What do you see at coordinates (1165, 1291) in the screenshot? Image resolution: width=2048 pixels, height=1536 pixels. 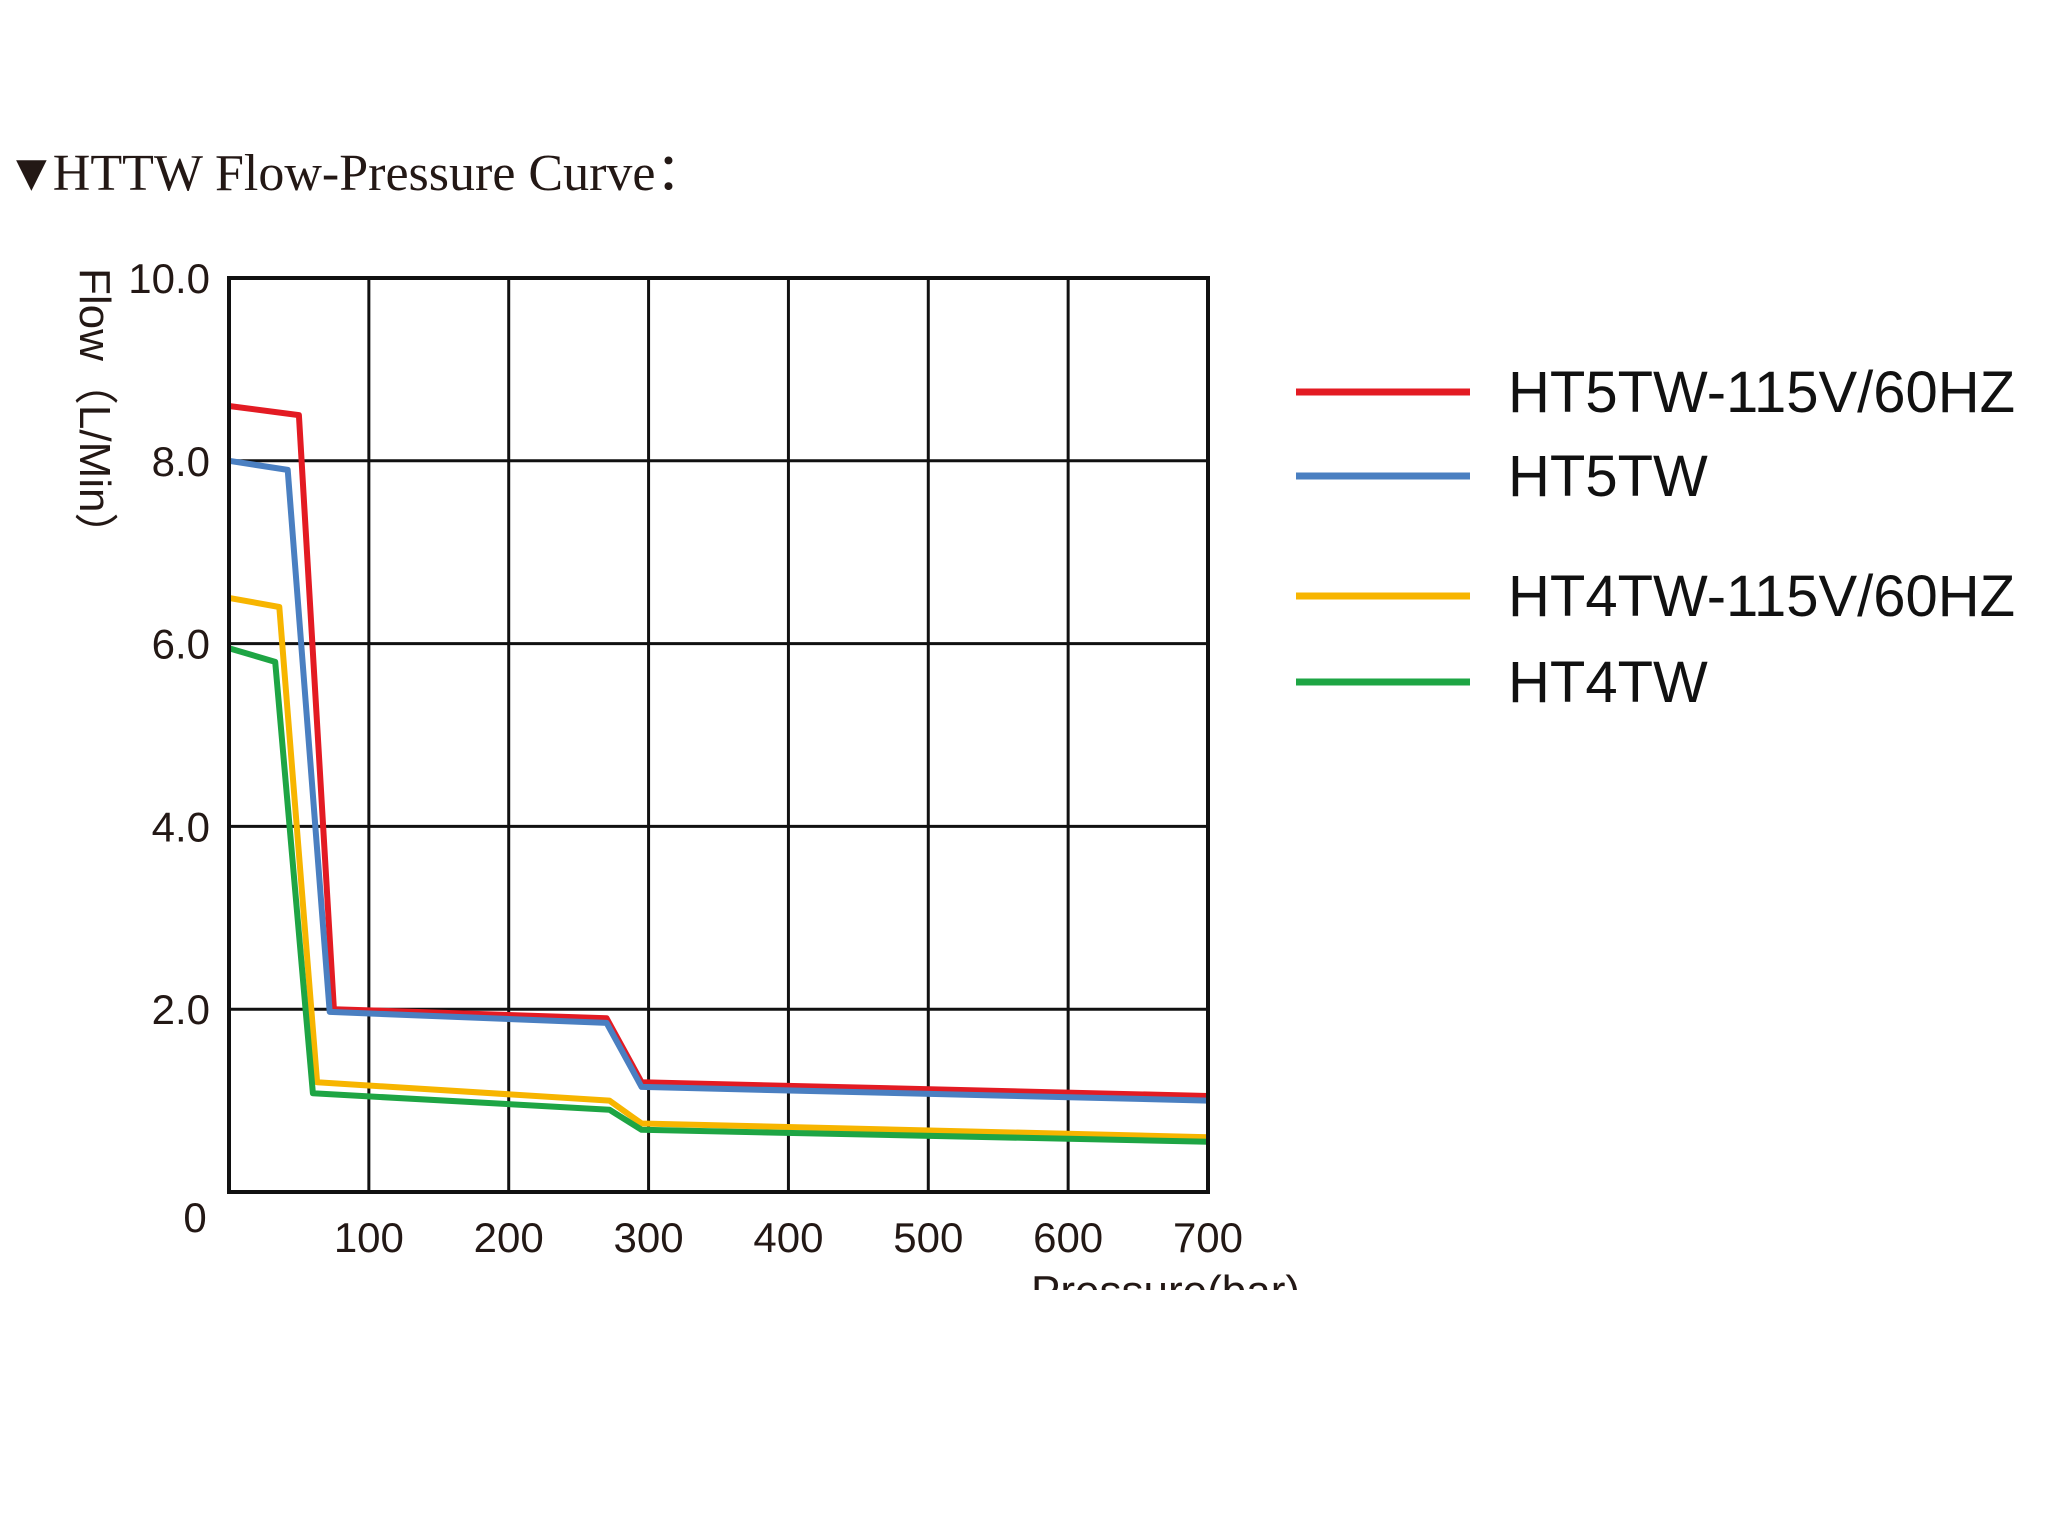 I see `x-axis-label: Pressure(bar)` at bounding box center [1165, 1291].